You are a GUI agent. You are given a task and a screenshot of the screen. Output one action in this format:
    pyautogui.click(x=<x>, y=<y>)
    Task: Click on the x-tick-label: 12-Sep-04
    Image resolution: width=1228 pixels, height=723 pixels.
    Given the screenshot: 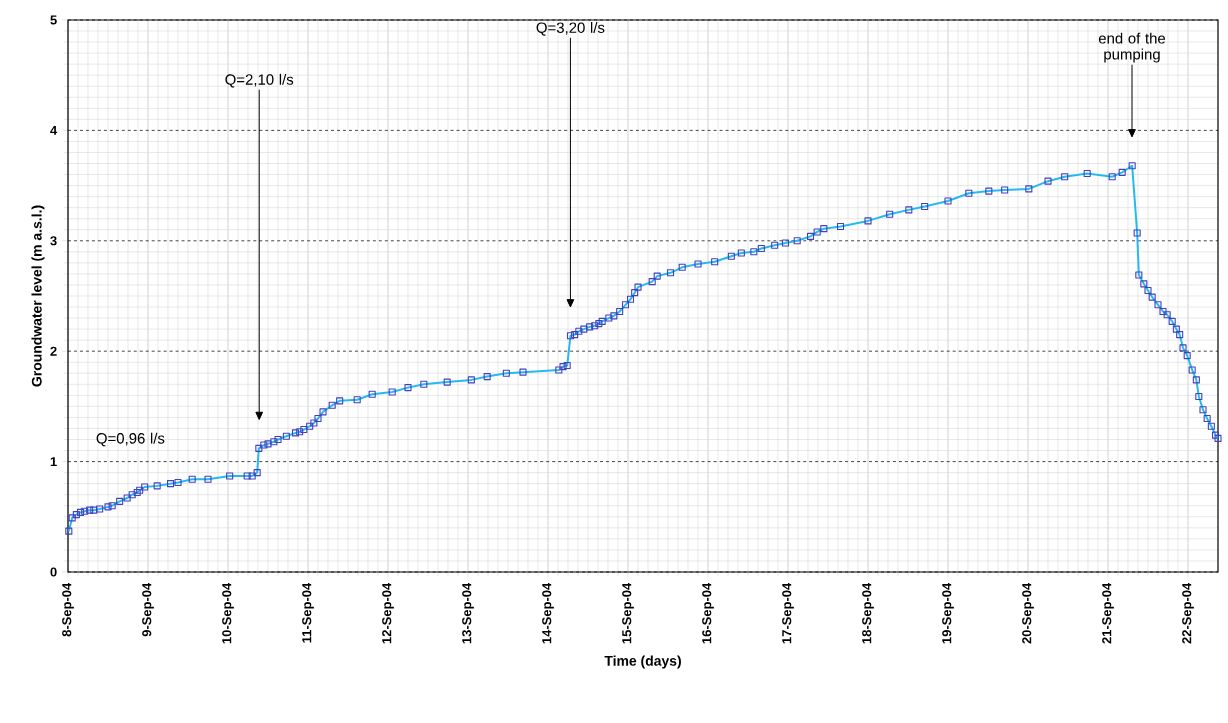 What is the action you would take?
    pyautogui.click(x=388, y=613)
    